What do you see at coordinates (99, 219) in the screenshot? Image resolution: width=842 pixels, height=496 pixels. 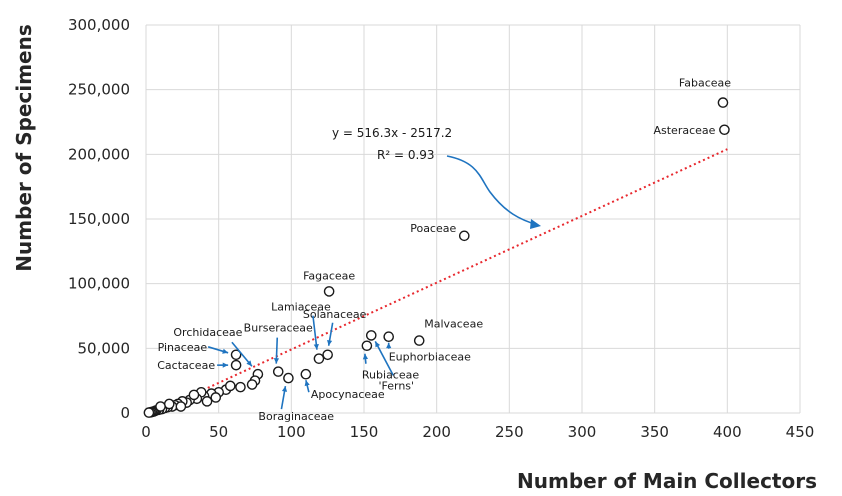 I see `y-tick-label: 150,000` at bounding box center [99, 219].